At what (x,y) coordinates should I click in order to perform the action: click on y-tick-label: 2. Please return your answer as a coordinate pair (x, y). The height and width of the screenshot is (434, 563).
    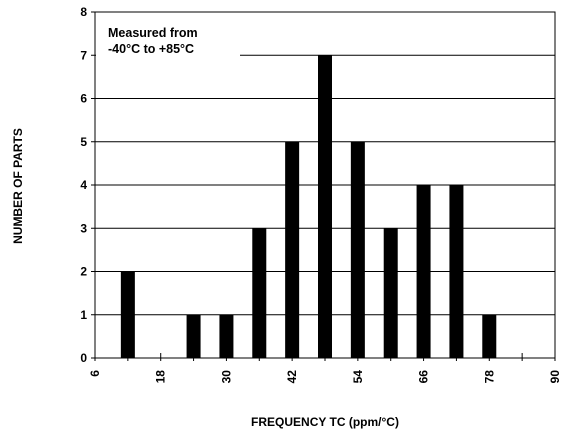
    Looking at the image, I should click on (83, 272).